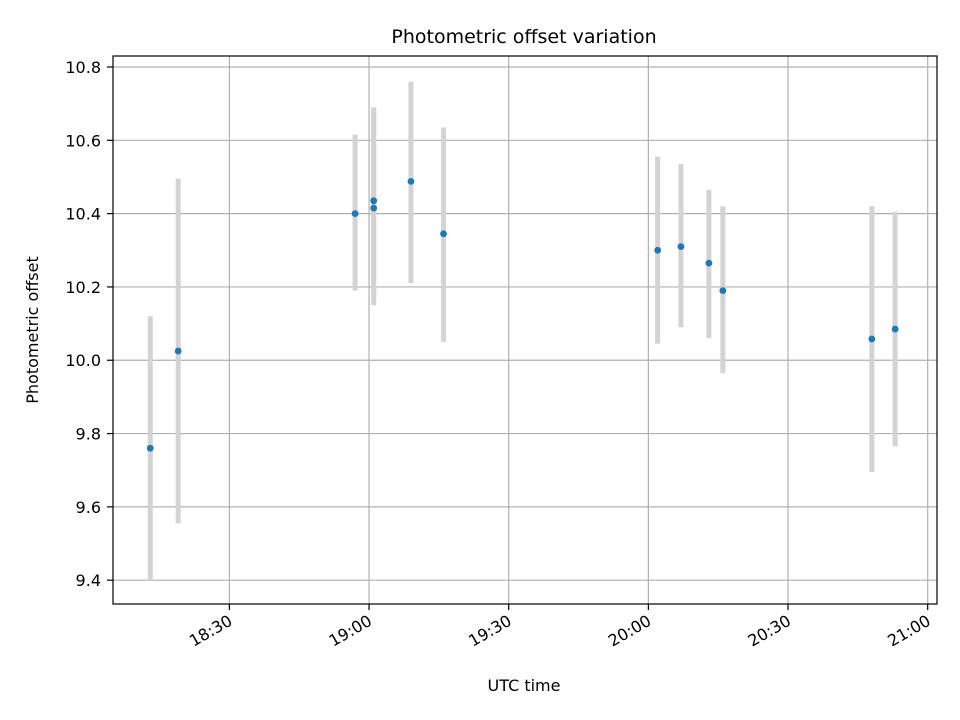 The image size is (960, 720). What do you see at coordinates (83, 287) in the screenshot?
I see `y-tick-label: 10.2` at bounding box center [83, 287].